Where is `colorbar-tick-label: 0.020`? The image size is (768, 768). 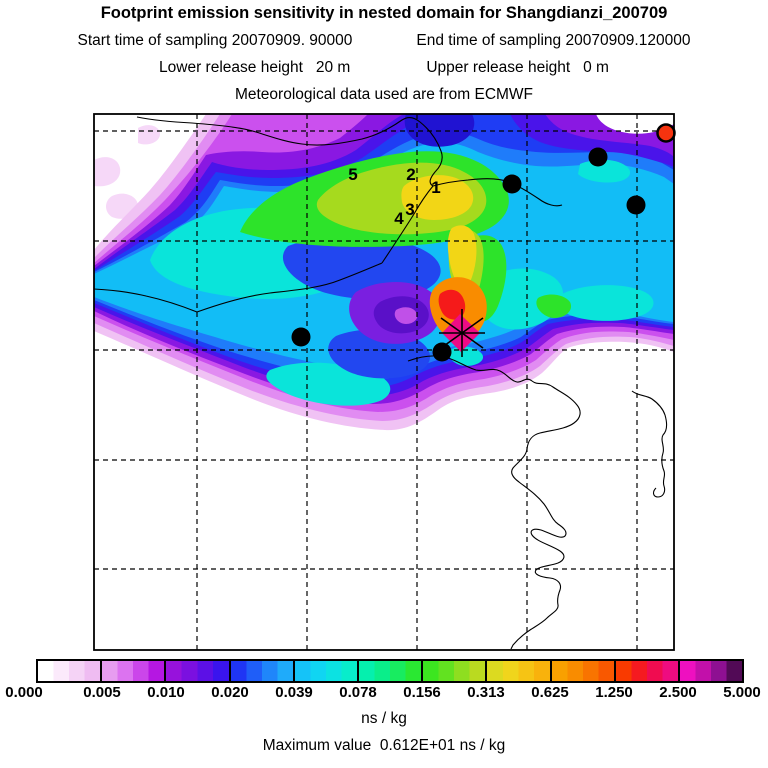
colorbar-tick-label: 0.020 is located at coordinates (230, 692).